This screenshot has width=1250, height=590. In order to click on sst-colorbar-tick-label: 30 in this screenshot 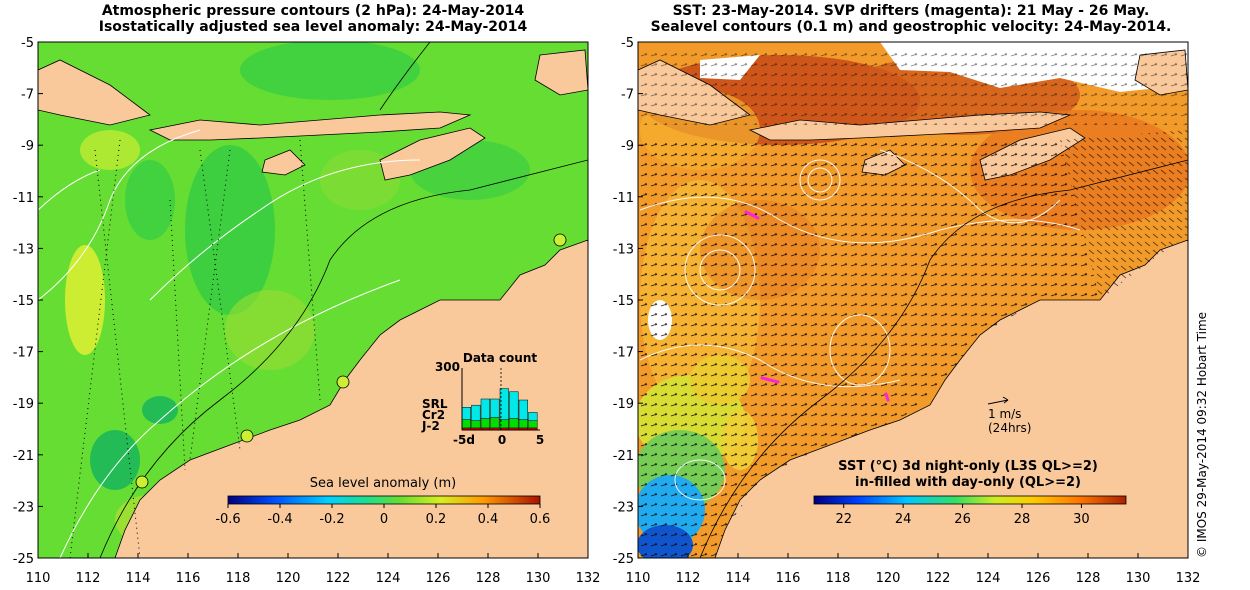, I will do `click(1081, 519)`.